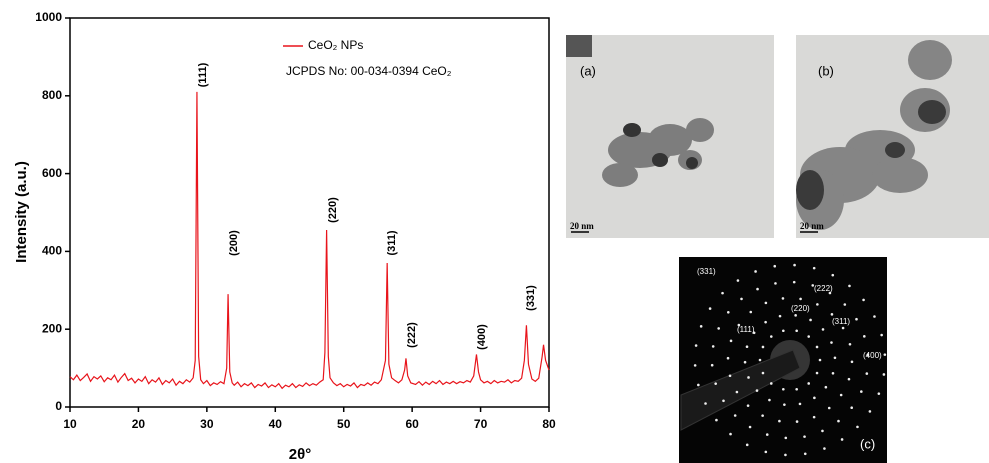 Image resolution: width=989 pixels, height=463 pixels. I want to click on saed-label: (311), so click(841, 321).